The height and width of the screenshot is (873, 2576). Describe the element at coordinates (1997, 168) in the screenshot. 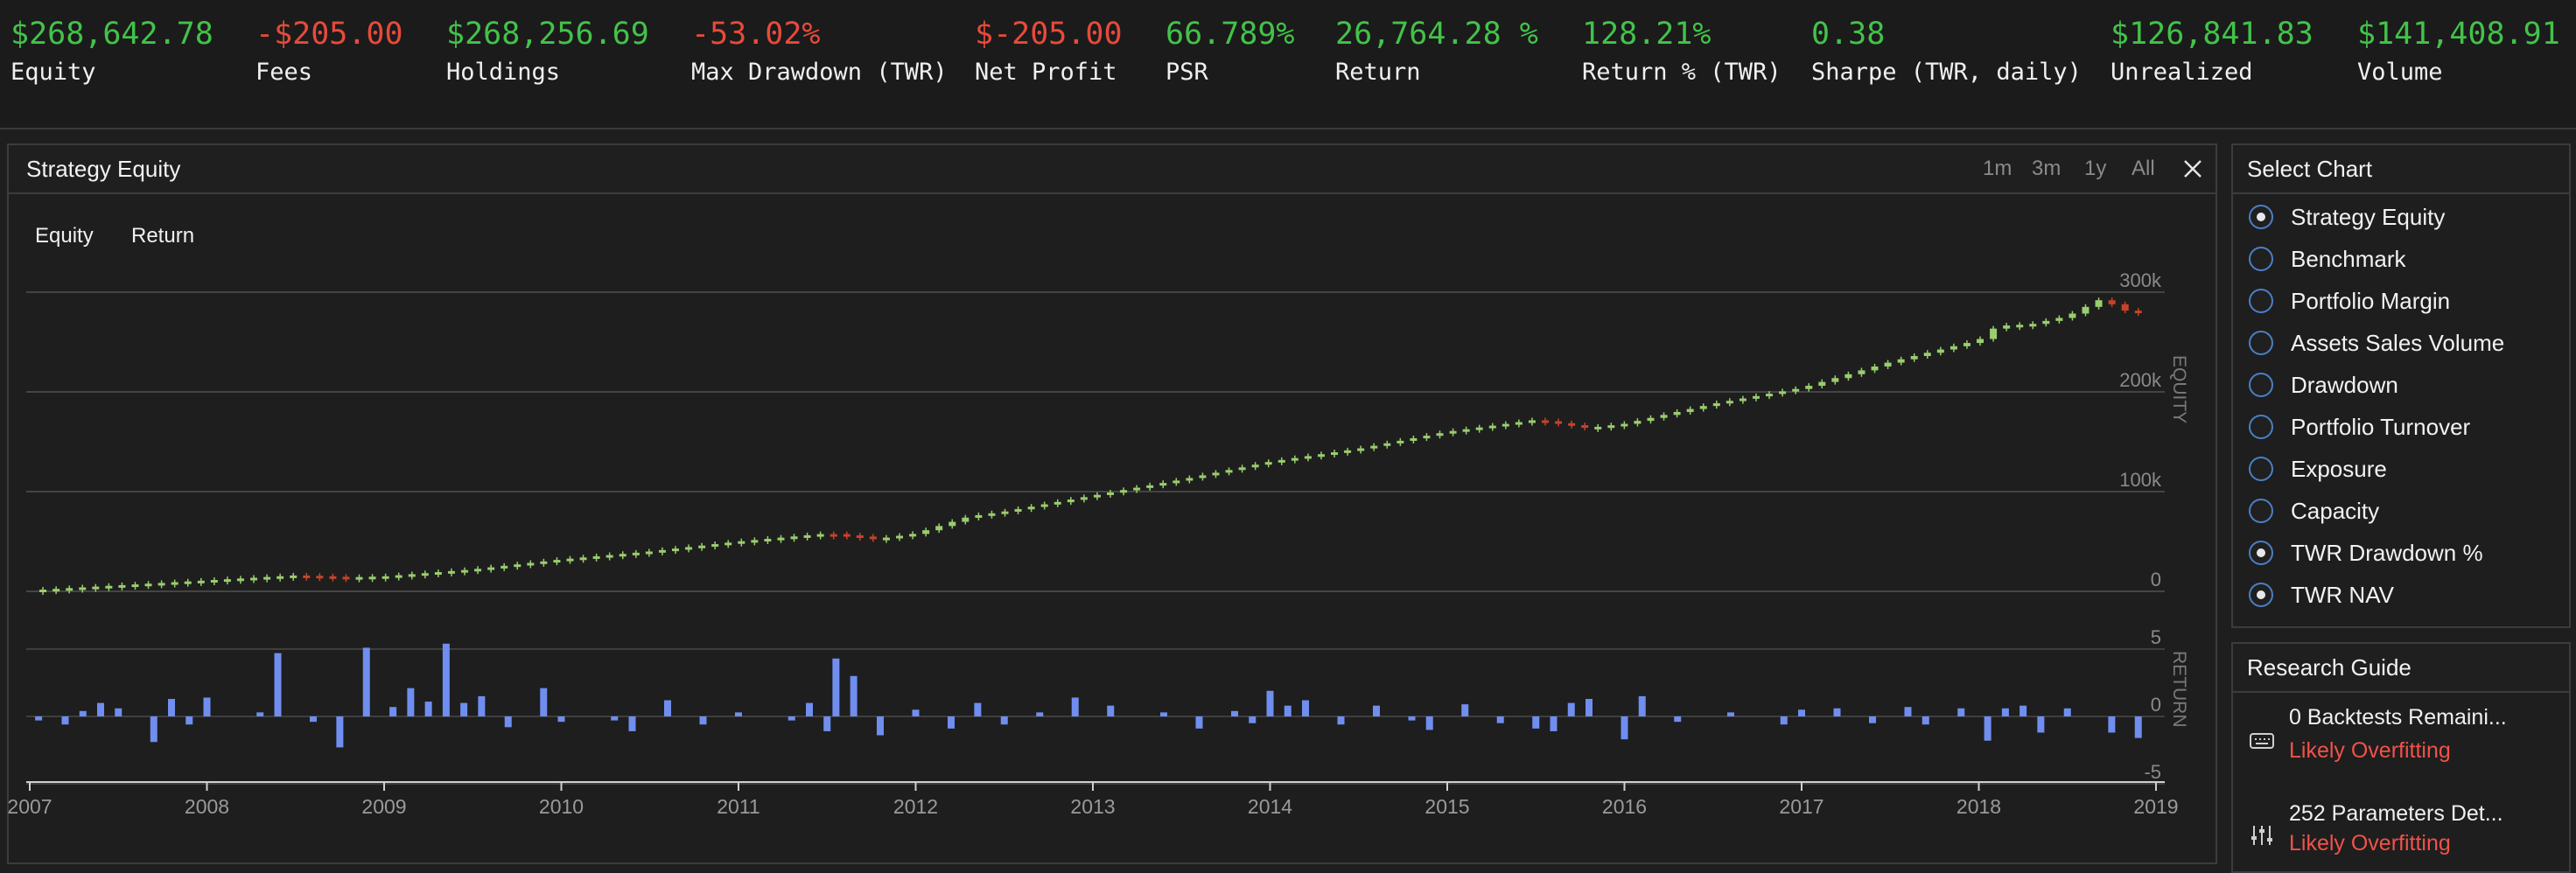

I see `range-1m-button: 1m` at that location.